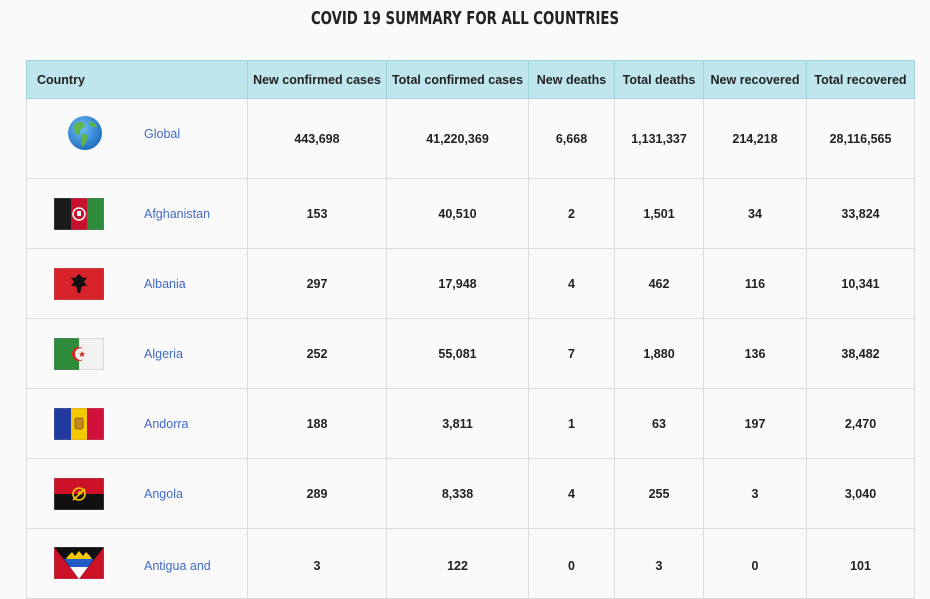  Describe the element at coordinates (755, 353) in the screenshot. I see `new-recovered-cell: 136` at that location.